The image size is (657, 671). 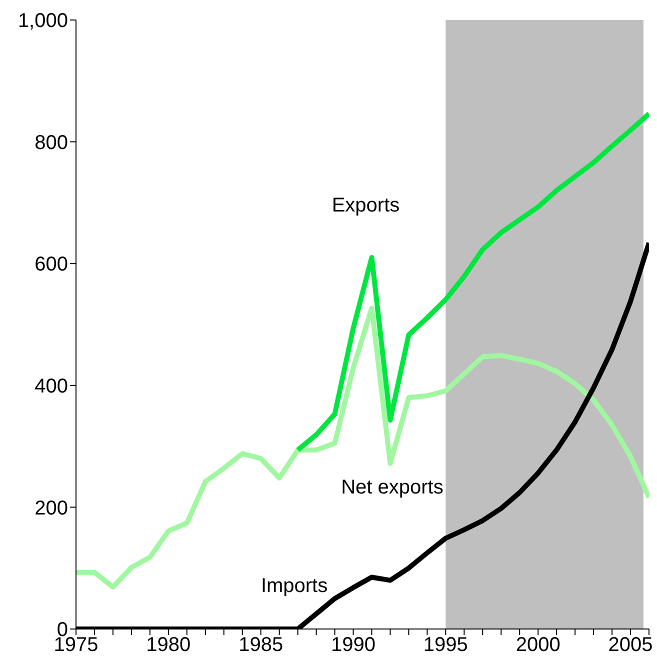 What do you see at coordinates (366, 205) in the screenshot?
I see `text: Exports` at bounding box center [366, 205].